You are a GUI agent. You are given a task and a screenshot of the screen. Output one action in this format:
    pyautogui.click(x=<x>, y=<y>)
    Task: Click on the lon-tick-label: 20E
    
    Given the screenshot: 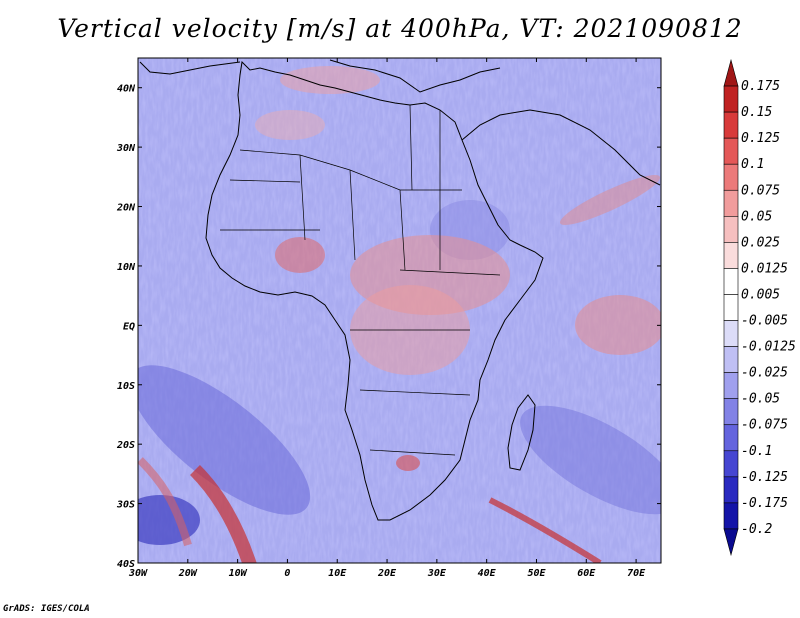 What is the action you would take?
    pyautogui.click(x=387, y=573)
    